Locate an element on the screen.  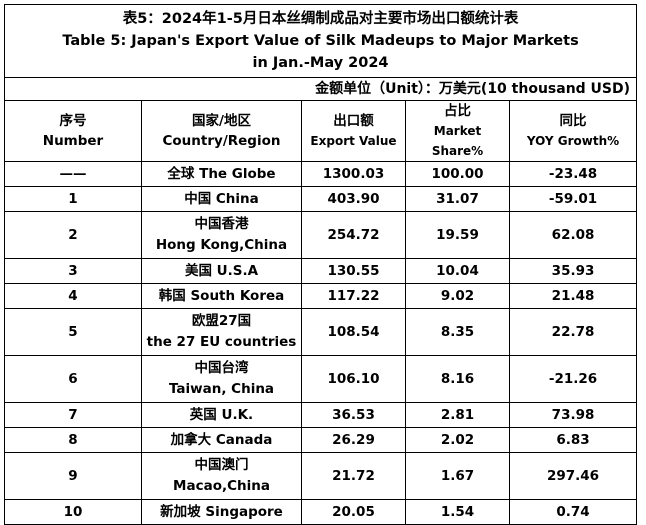
country-name: 加拿大 Canada is located at coordinates (221, 440).